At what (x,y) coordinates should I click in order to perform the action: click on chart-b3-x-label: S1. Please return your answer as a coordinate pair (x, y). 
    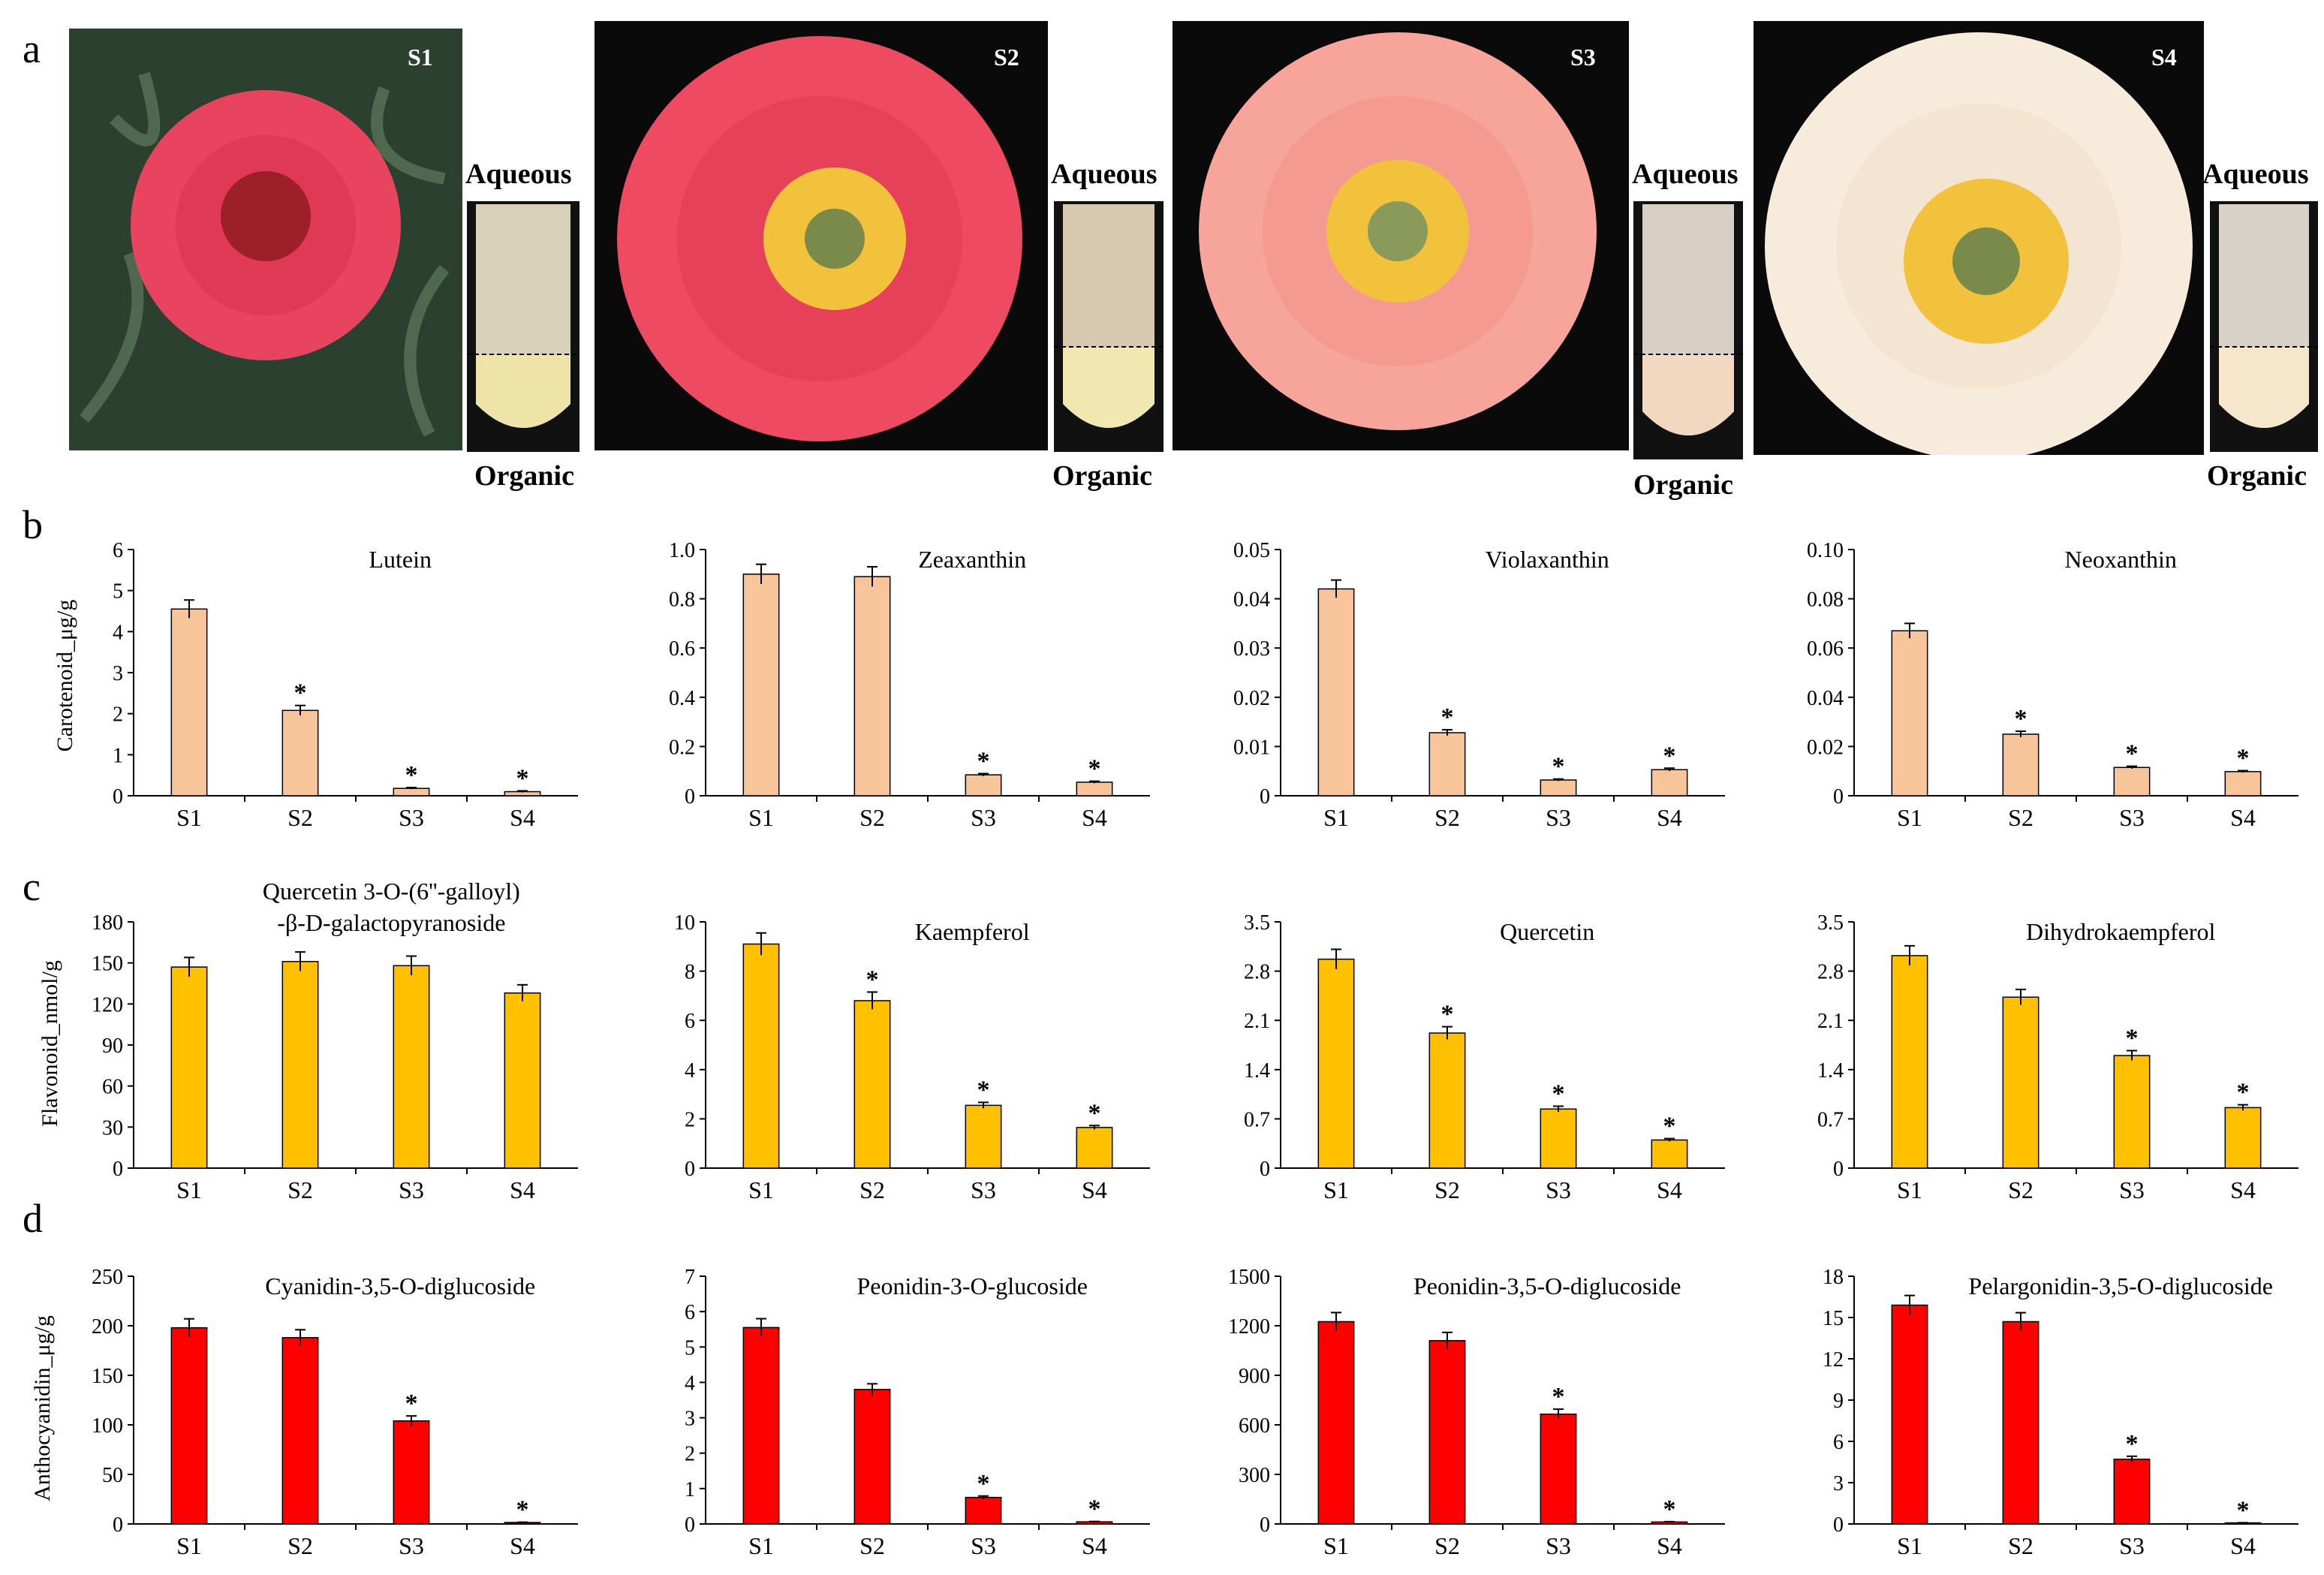
    Looking at the image, I should click on (1336, 817).